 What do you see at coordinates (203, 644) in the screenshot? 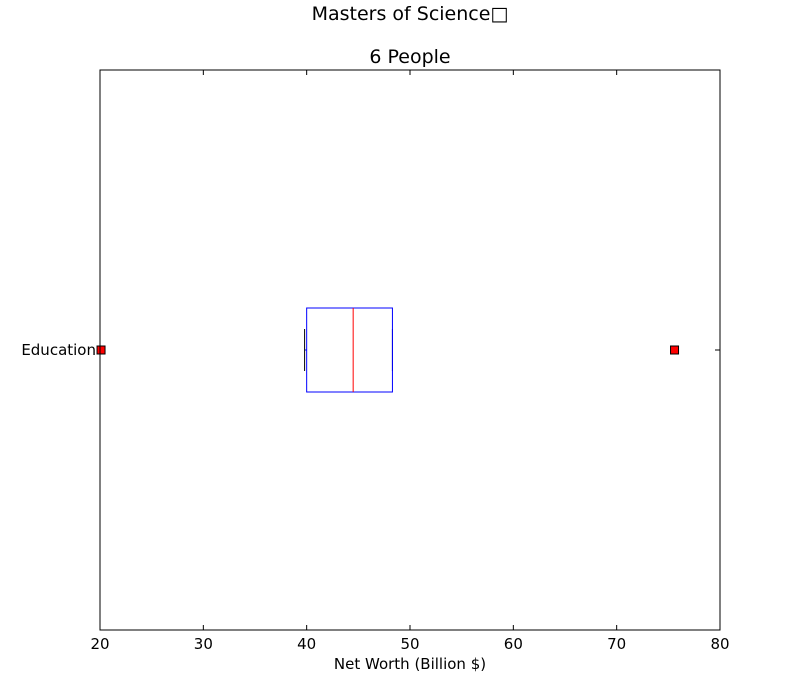
I see `x-tick-label: 30` at bounding box center [203, 644].